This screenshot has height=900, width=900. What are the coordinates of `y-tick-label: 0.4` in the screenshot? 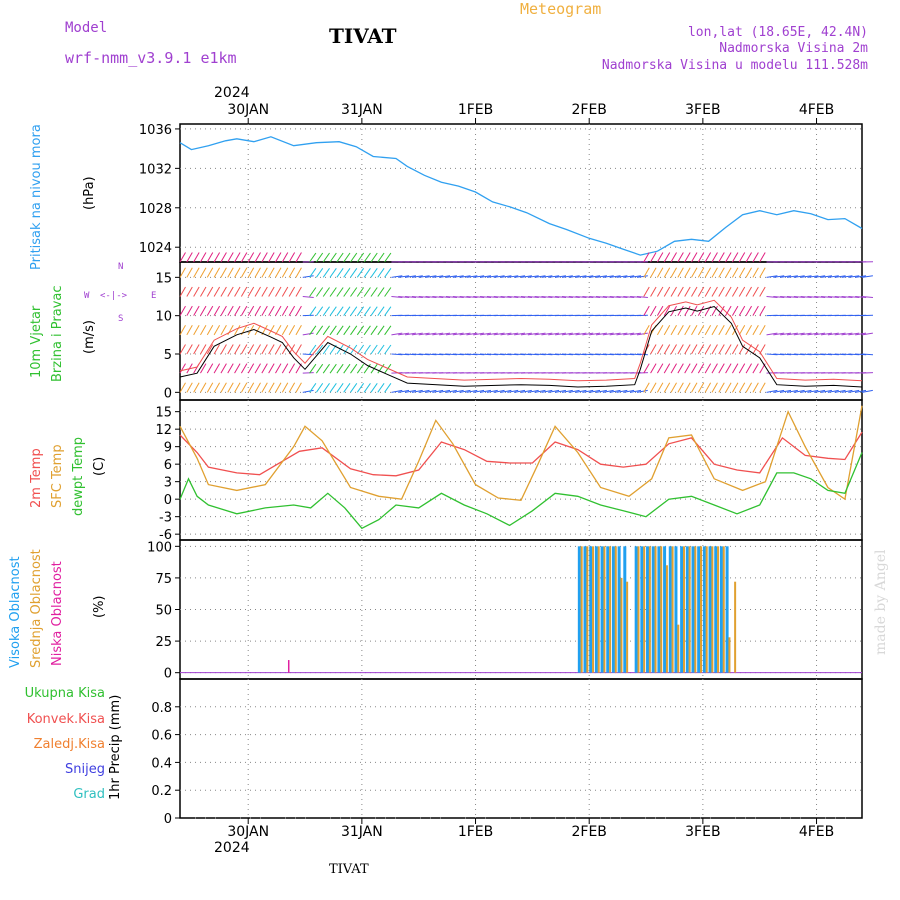 It's located at (161, 763).